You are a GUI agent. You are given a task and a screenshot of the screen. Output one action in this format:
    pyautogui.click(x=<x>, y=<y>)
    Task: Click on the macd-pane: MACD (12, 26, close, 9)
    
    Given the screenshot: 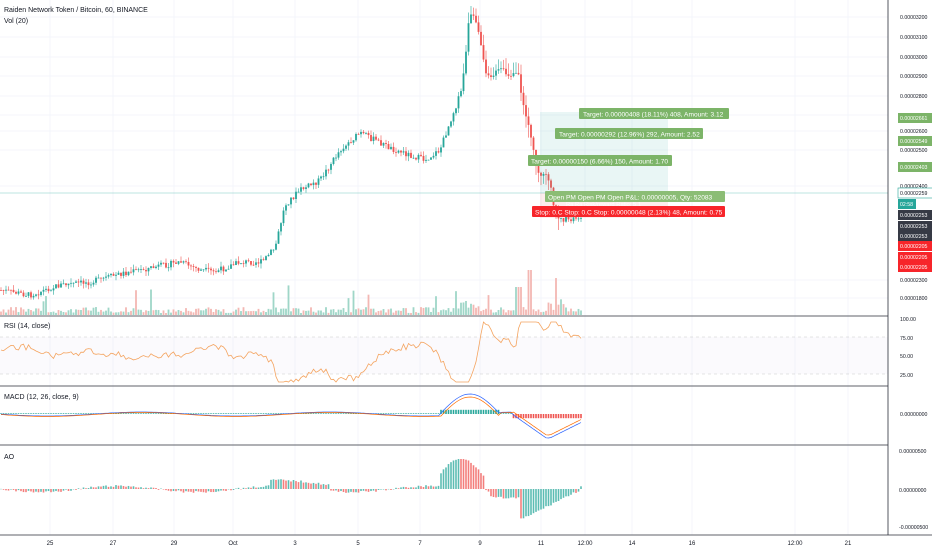 What is the action you would take?
    pyautogui.click(x=466, y=412)
    